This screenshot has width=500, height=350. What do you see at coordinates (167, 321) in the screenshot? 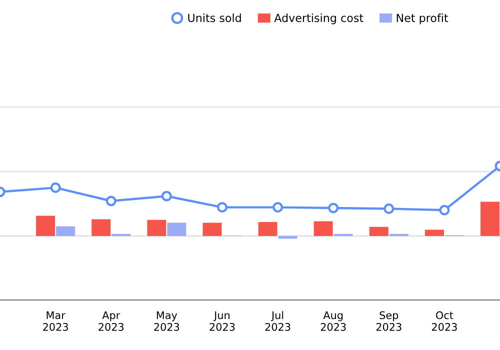
I see `x-tick-label: May 2023` at bounding box center [167, 321].